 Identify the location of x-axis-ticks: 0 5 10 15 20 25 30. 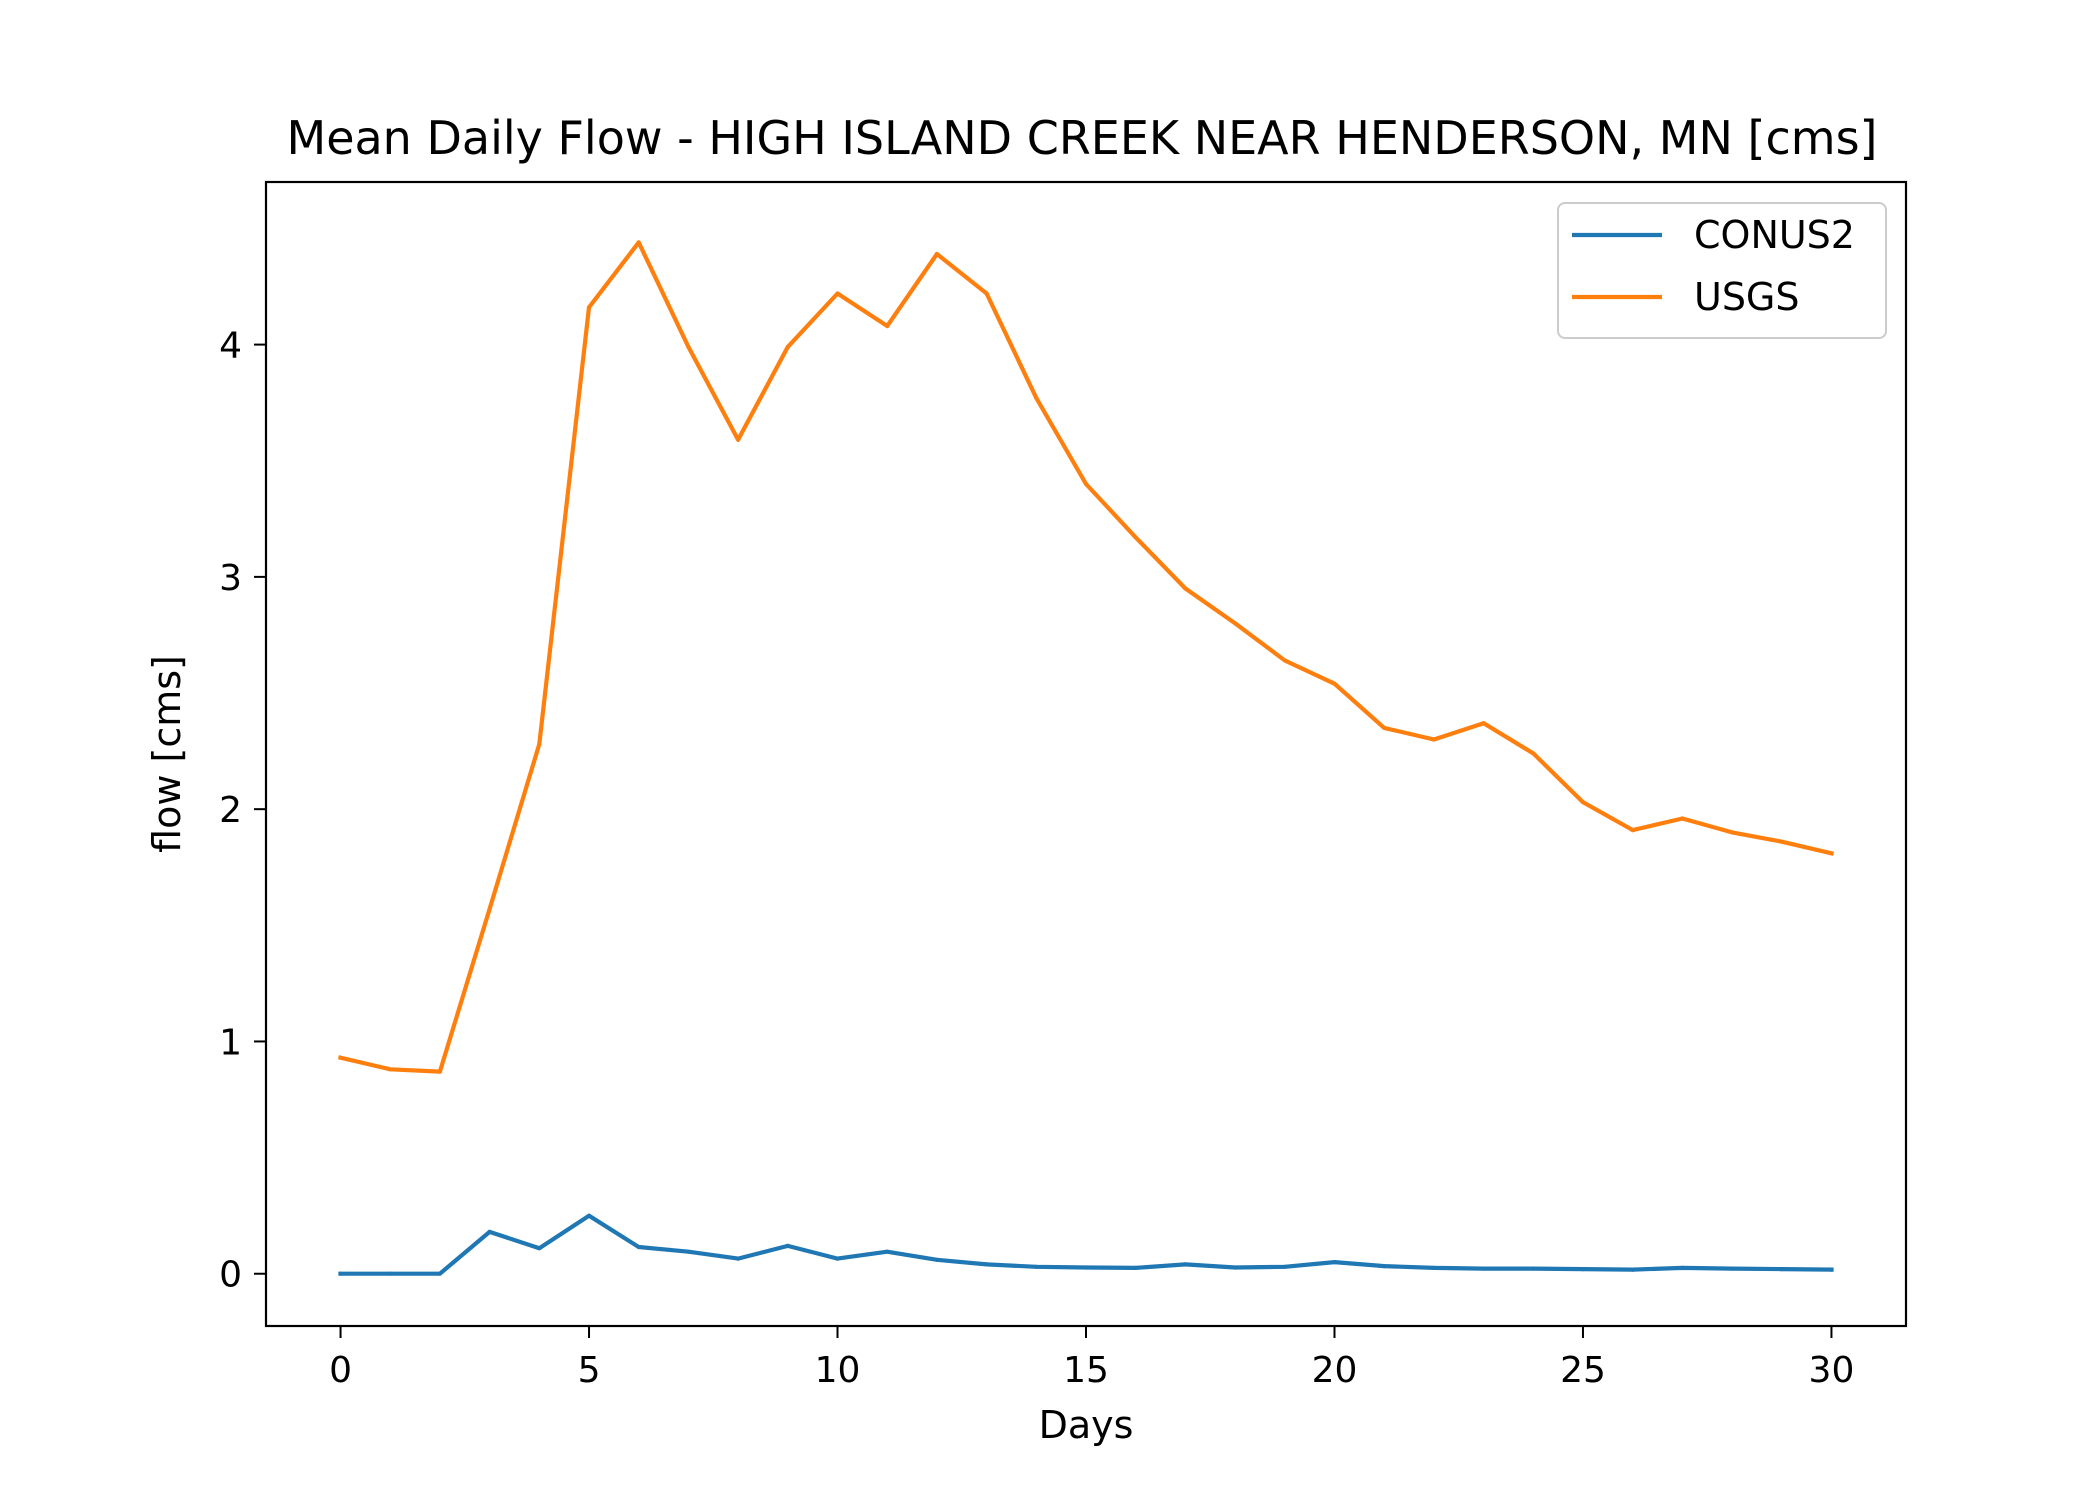
(1091, 1358).